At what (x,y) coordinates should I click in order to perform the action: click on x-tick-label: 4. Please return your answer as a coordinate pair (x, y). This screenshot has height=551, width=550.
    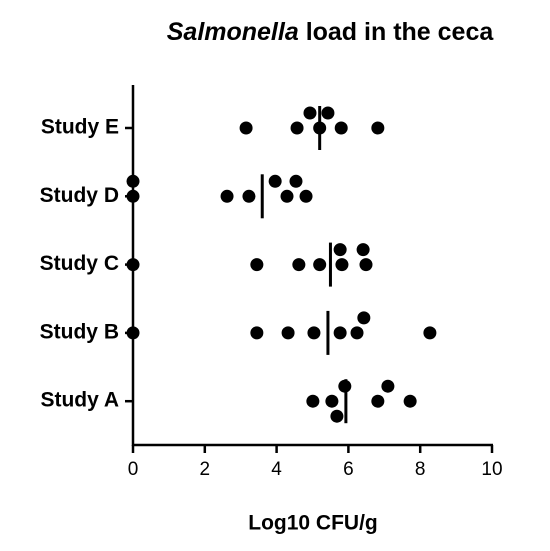
    Looking at the image, I should click on (276, 469).